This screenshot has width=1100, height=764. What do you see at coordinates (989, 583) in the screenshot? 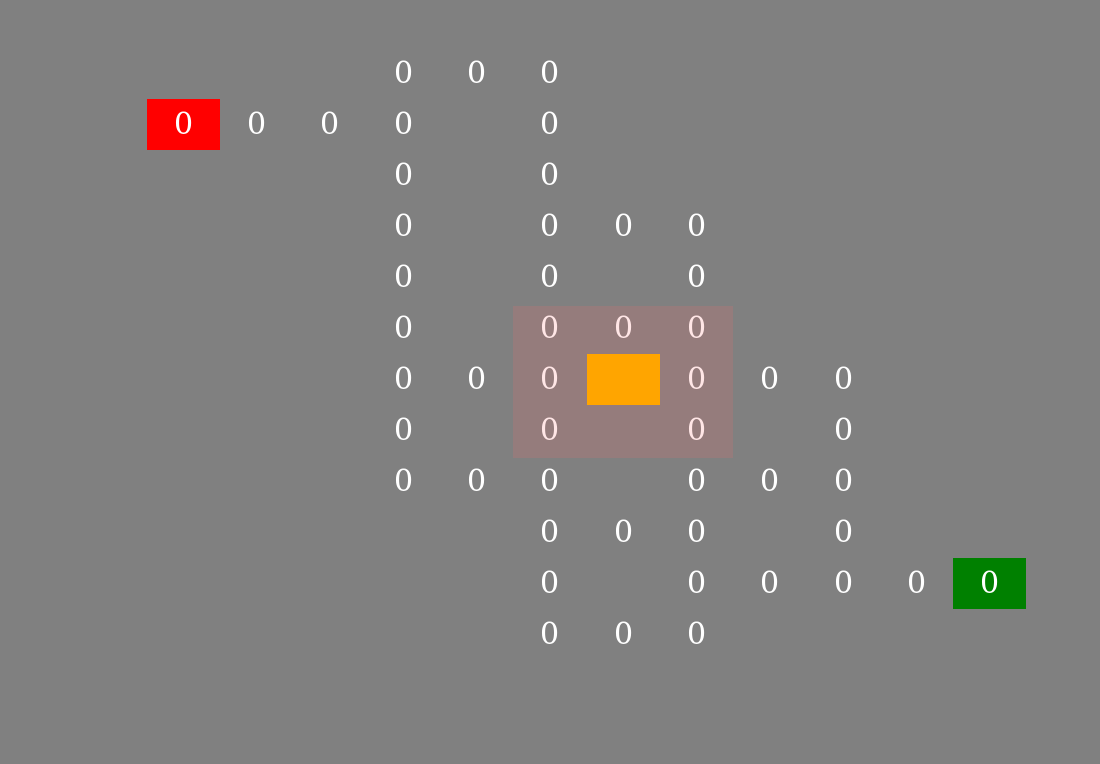
I see `goal-cell: 0` at bounding box center [989, 583].